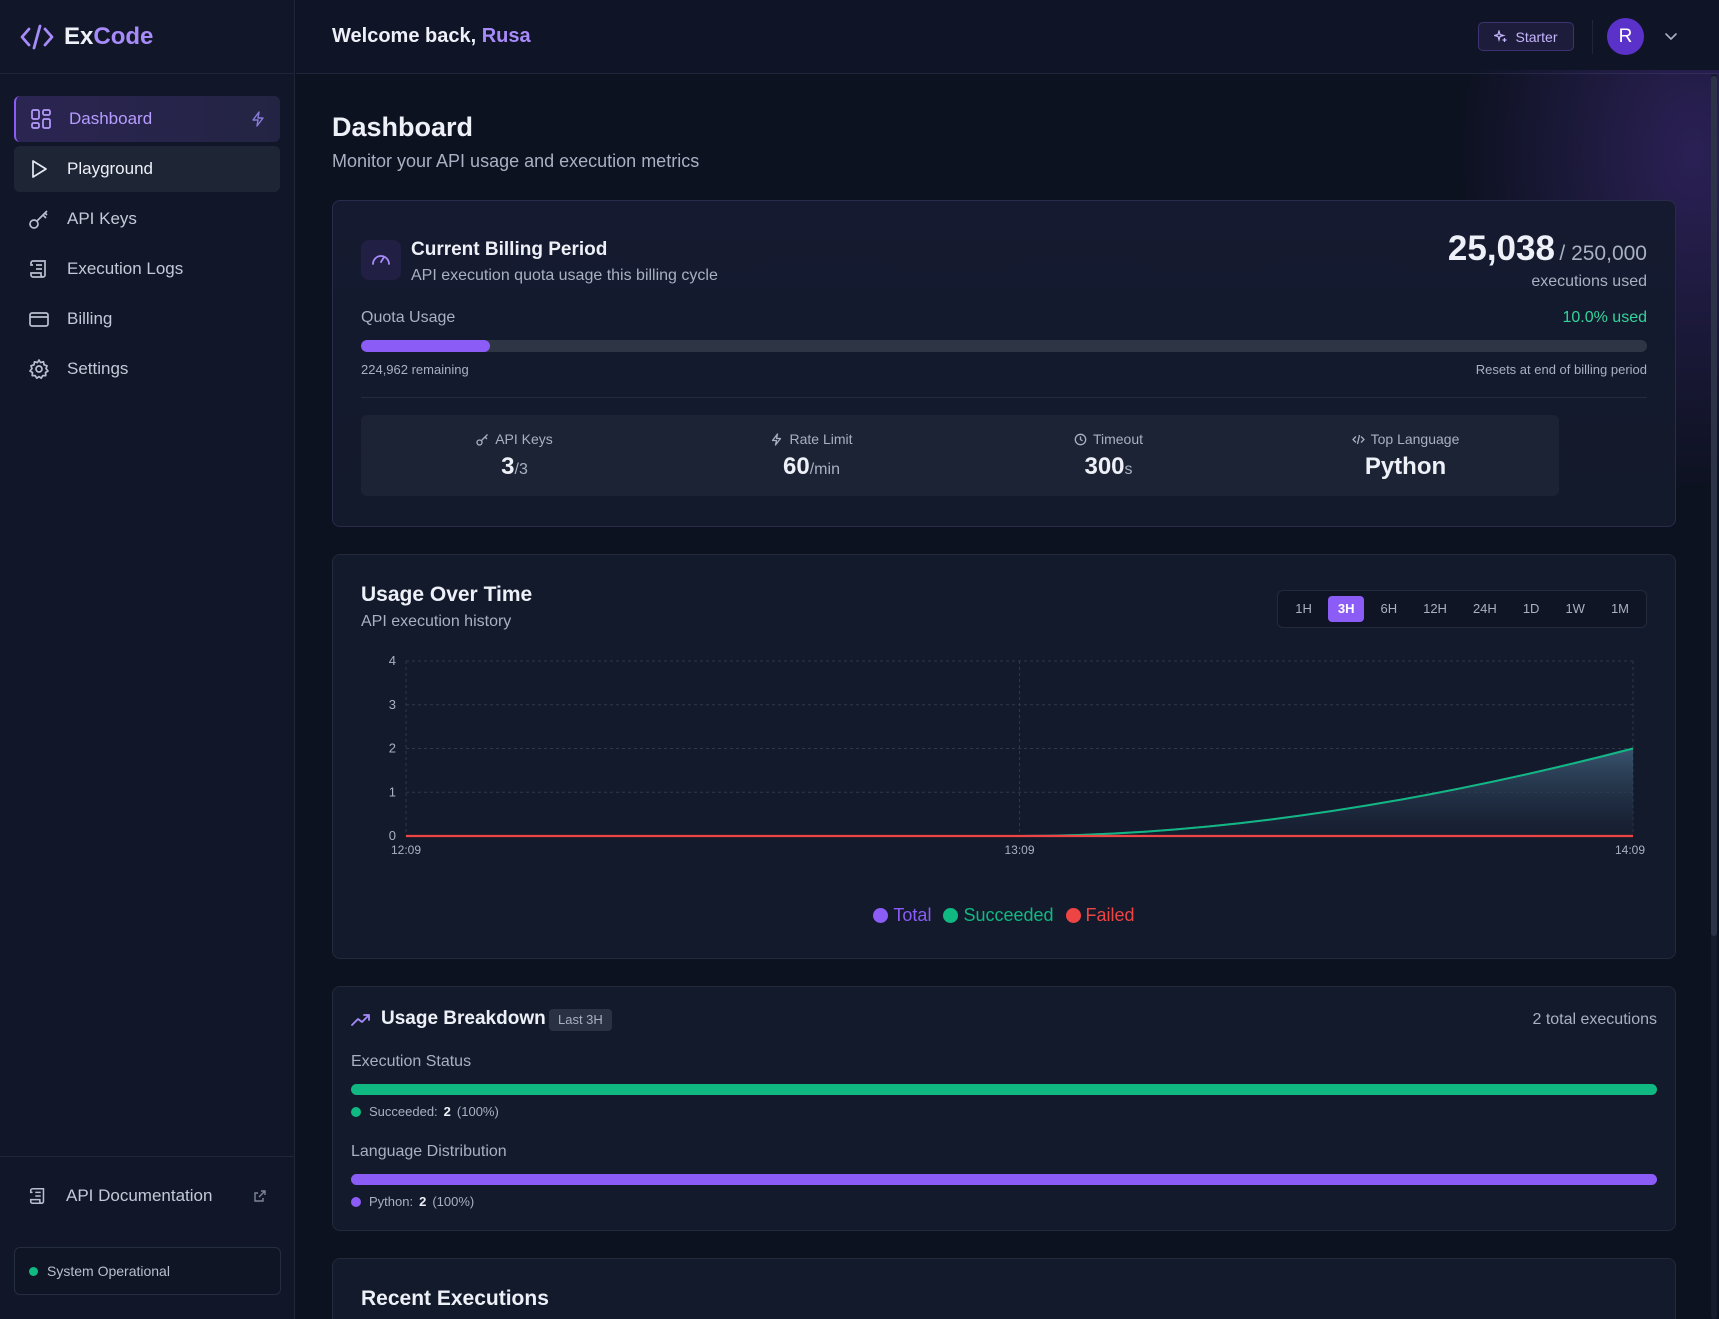 The image size is (1719, 1319). I want to click on python-dot-icon, so click(356, 1201).